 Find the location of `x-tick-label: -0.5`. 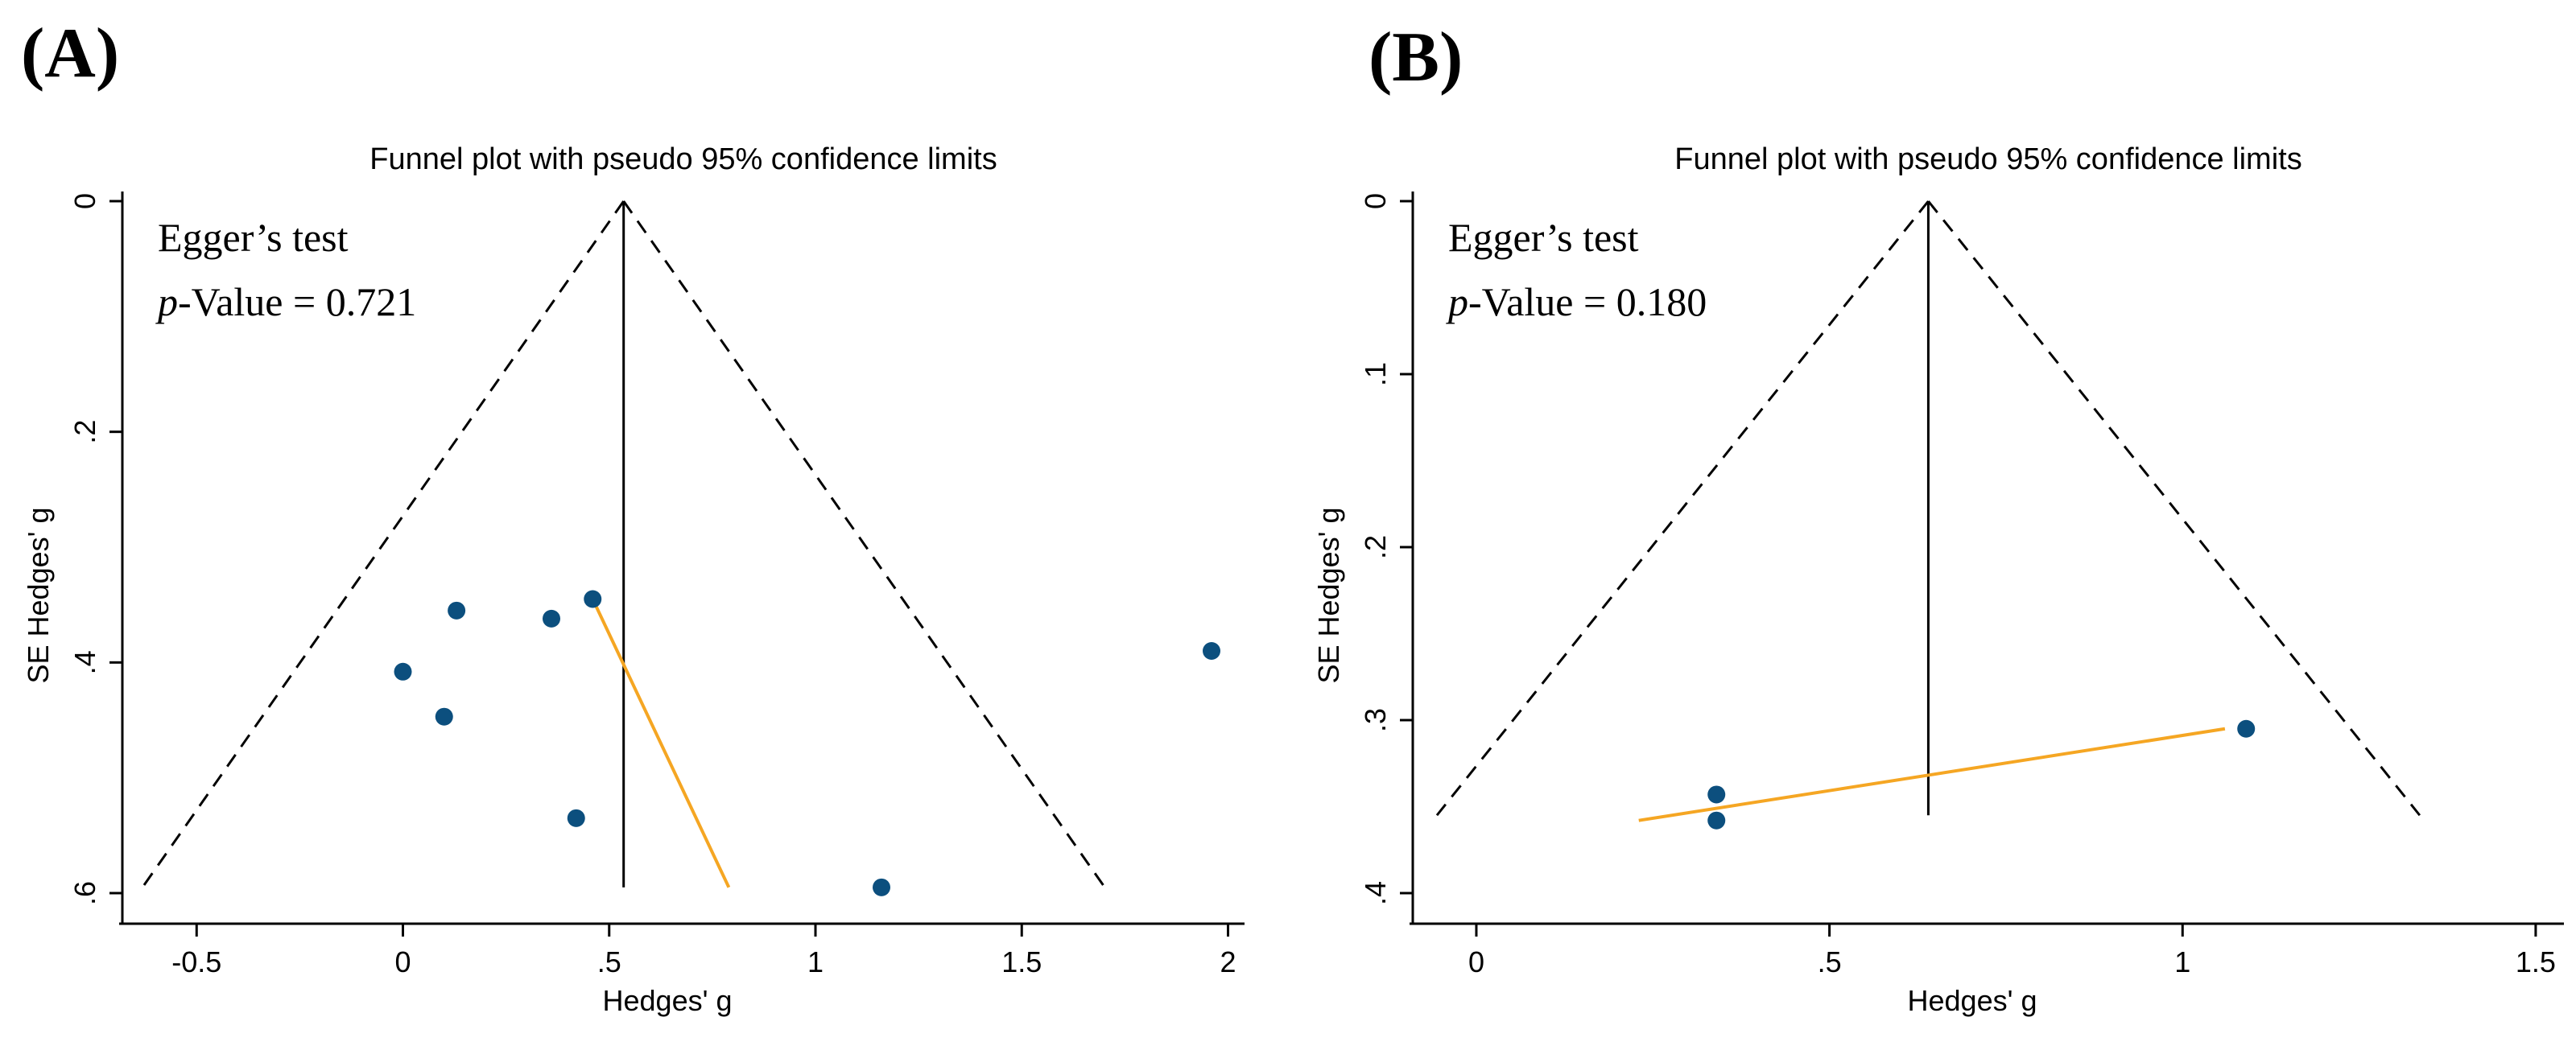

x-tick-label: -0.5 is located at coordinates (196, 962).